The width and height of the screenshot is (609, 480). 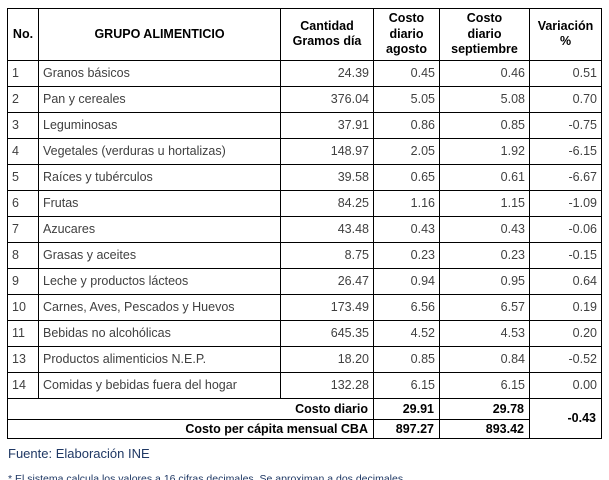 What do you see at coordinates (406, 151) in the screenshot?
I see `cell-agosto: 2.05` at bounding box center [406, 151].